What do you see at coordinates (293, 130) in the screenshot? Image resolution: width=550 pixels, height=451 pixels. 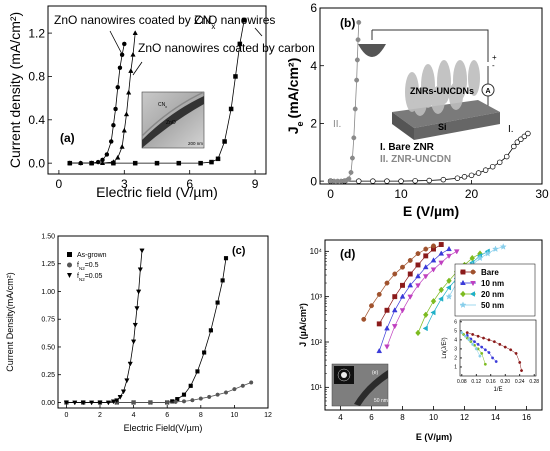 I see `panel-b-ylabel-main: J` at bounding box center [293, 130].